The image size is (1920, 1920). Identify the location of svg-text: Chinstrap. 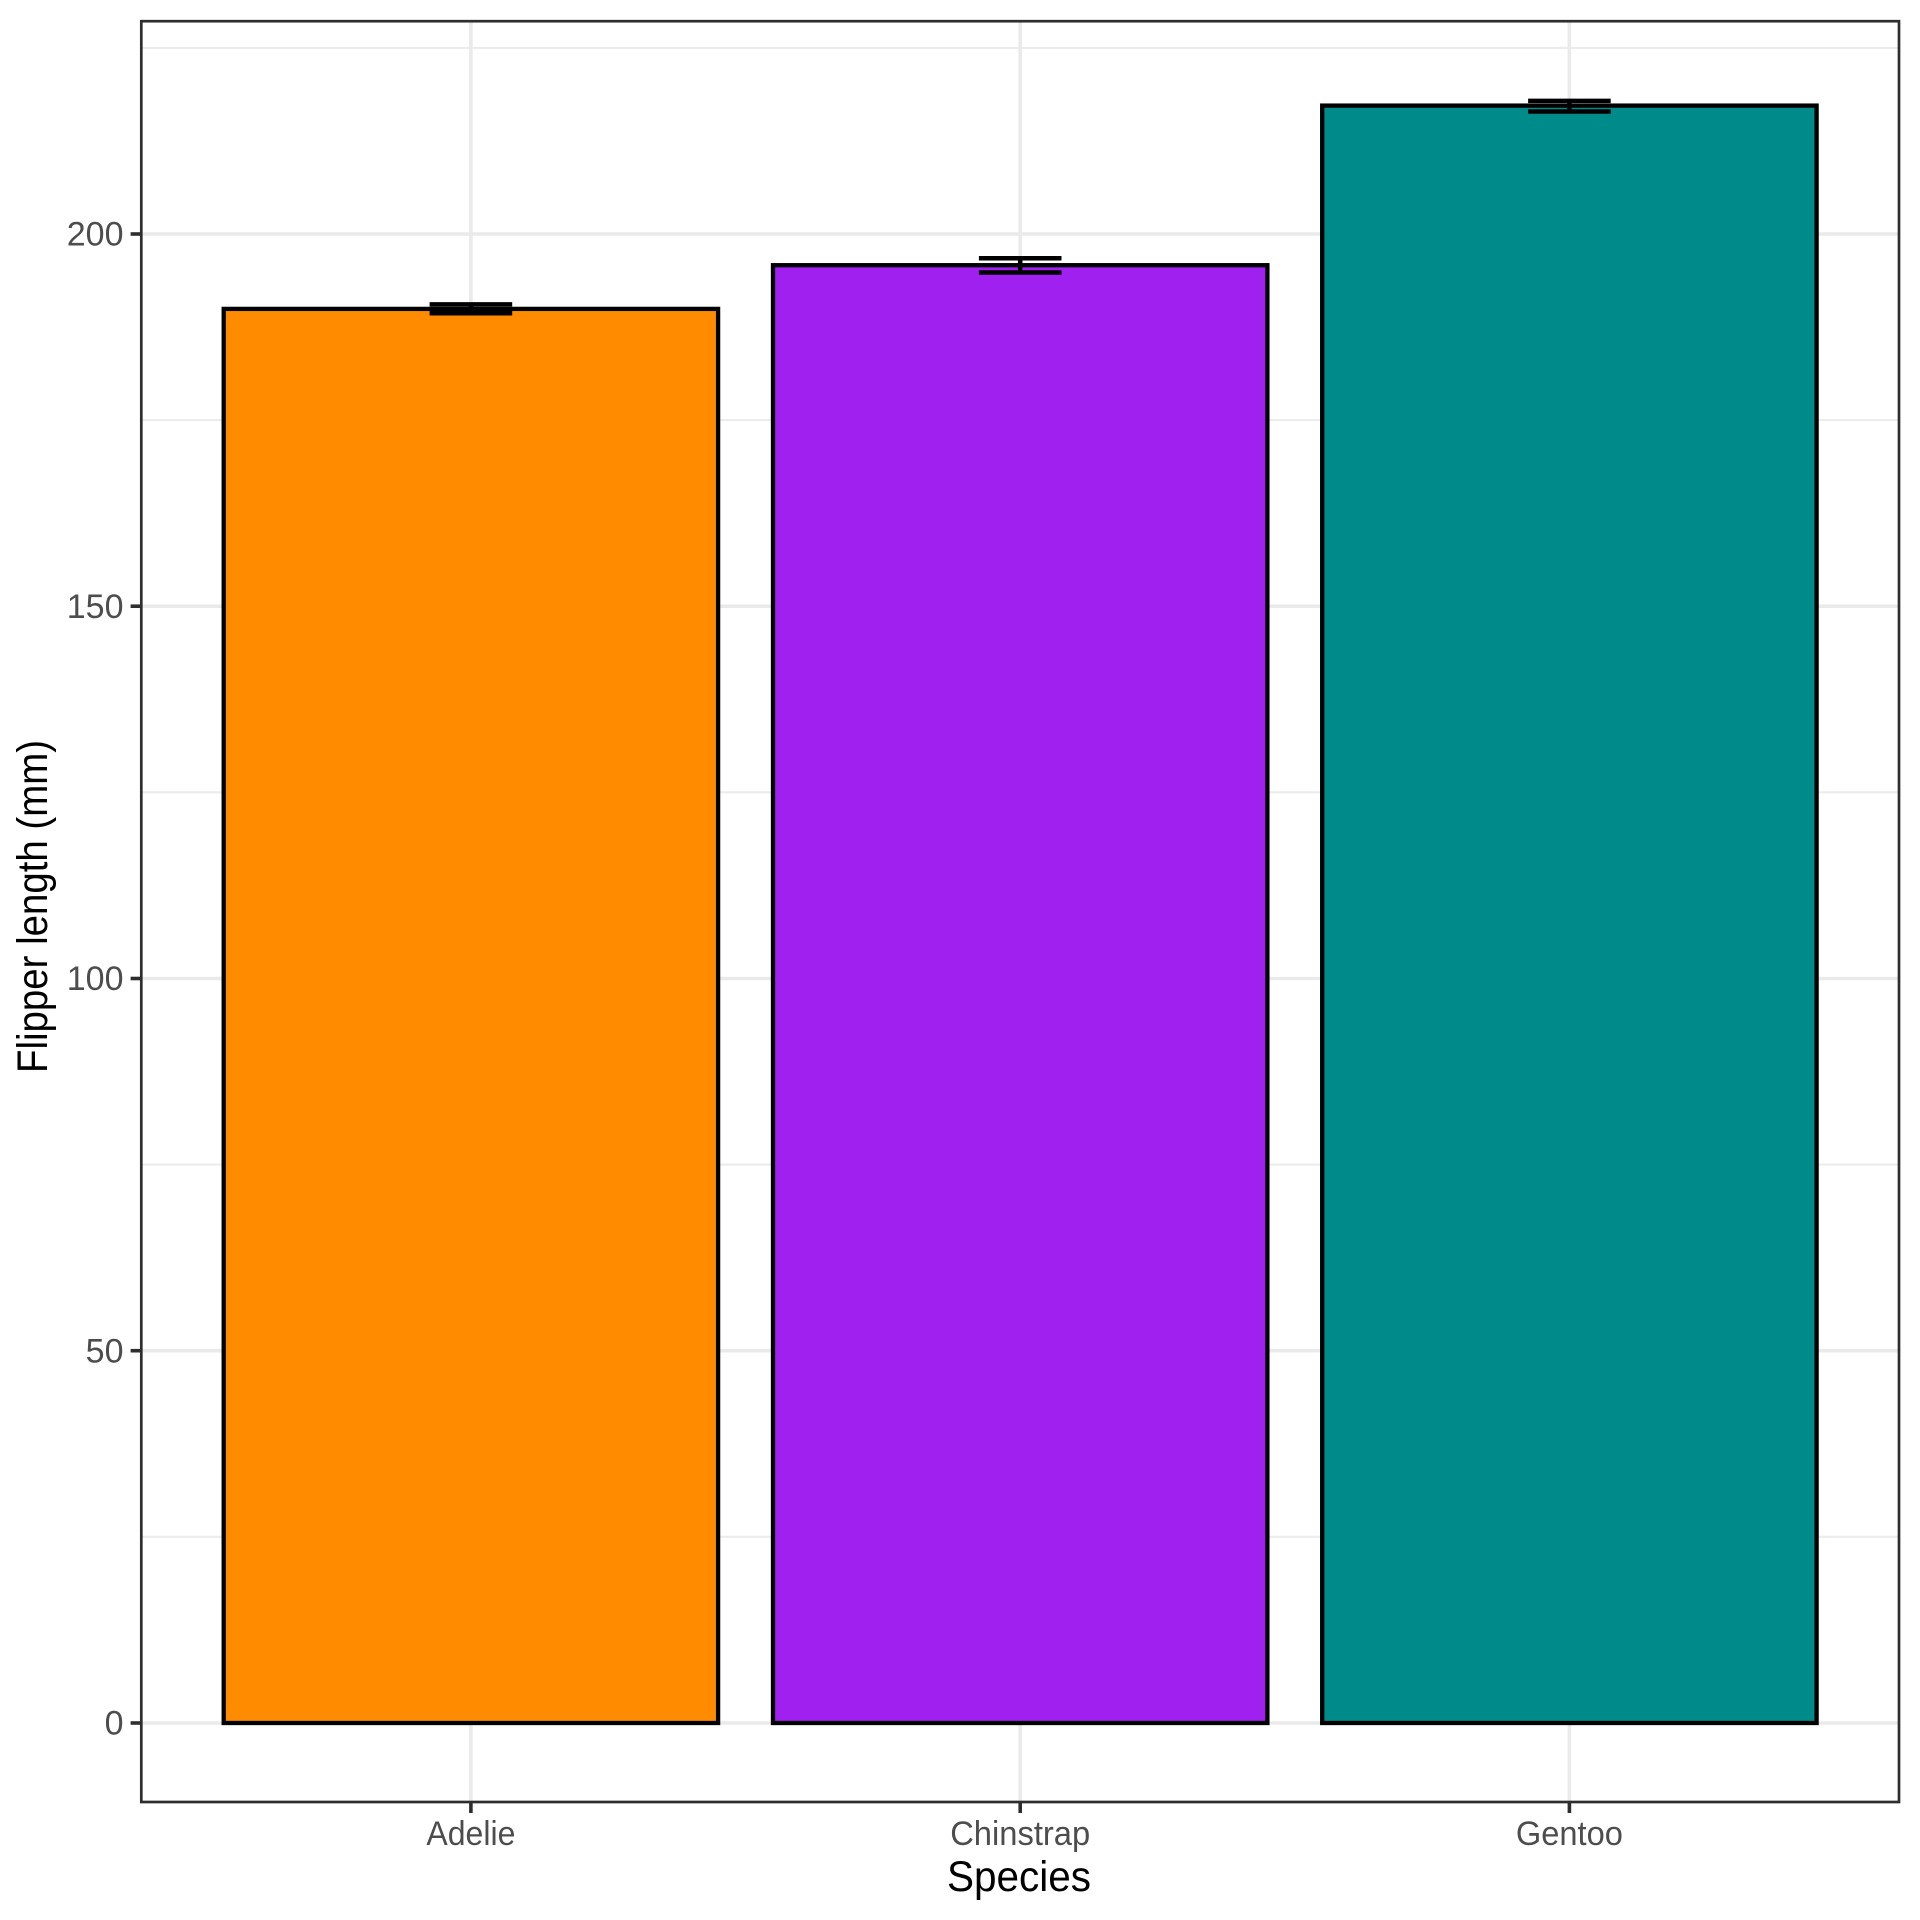
(1020, 1834).